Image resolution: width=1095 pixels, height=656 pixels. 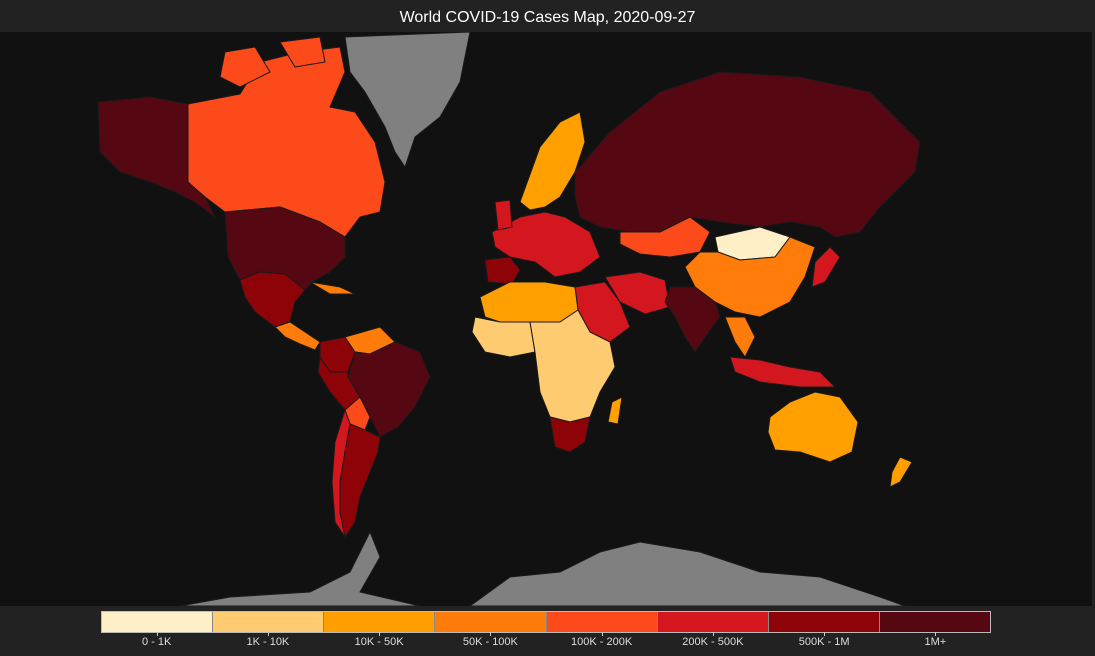 I want to click on legend-label: 1K - 10K, so click(x=267, y=642).